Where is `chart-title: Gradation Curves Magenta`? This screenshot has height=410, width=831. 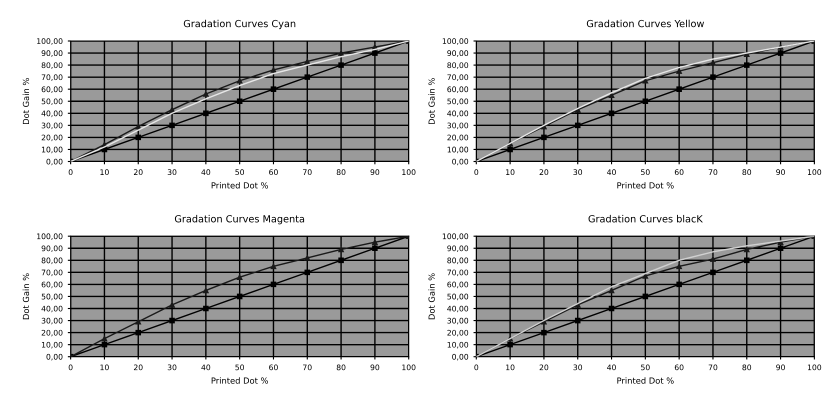 chart-title: Gradation Curves Magenta is located at coordinates (239, 219).